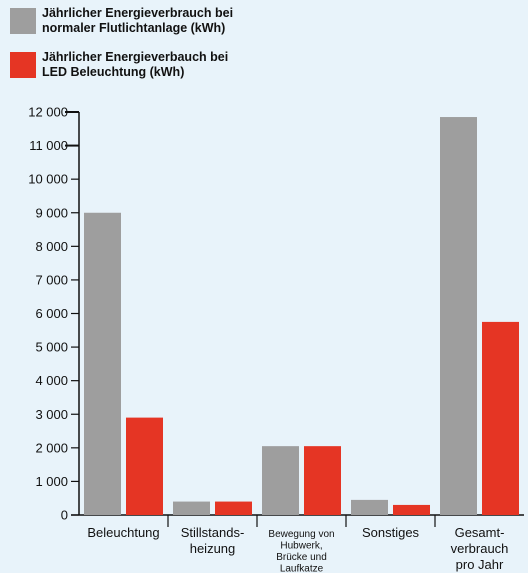  Describe the element at coordinates (51, 246) in the screenshot. I see `y-tick-label-8: 8 000` at that location.